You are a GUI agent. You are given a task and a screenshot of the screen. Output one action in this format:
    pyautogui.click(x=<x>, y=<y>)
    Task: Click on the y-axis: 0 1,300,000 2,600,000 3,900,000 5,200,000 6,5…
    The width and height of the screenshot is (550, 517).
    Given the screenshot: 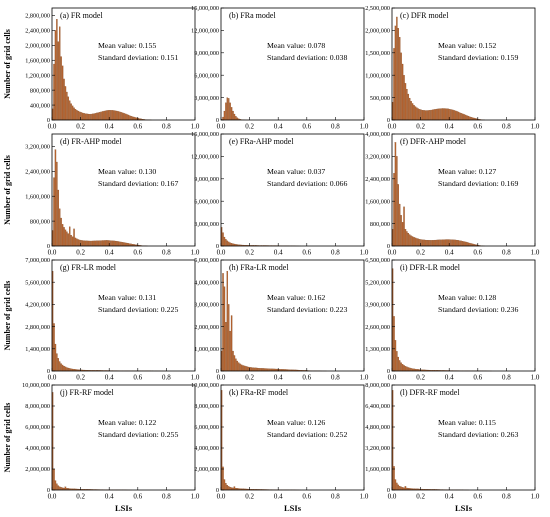 What is the action you would take?
    pyautogui.click(x=380, y=316)
    